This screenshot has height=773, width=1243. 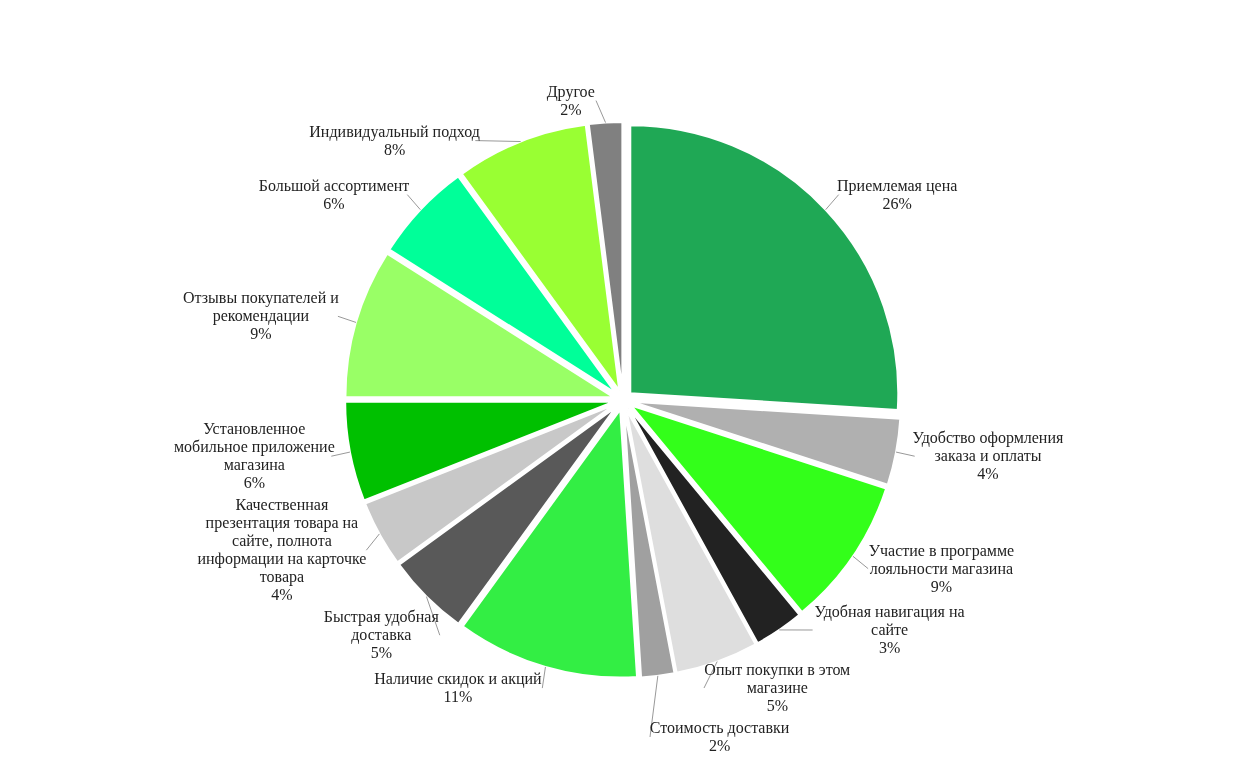 What do you see at coordinates (719, 728) in the screenshot?
I see `slice-label: Стоимость доставки` at bounding box center [719, 728].